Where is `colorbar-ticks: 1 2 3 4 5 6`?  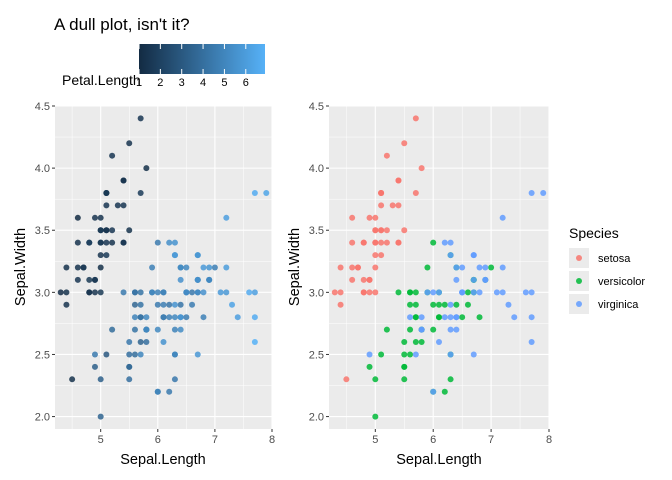
colorbar-ticks: 1 2 3 4 5 6 is located at coordinates (192, 66).